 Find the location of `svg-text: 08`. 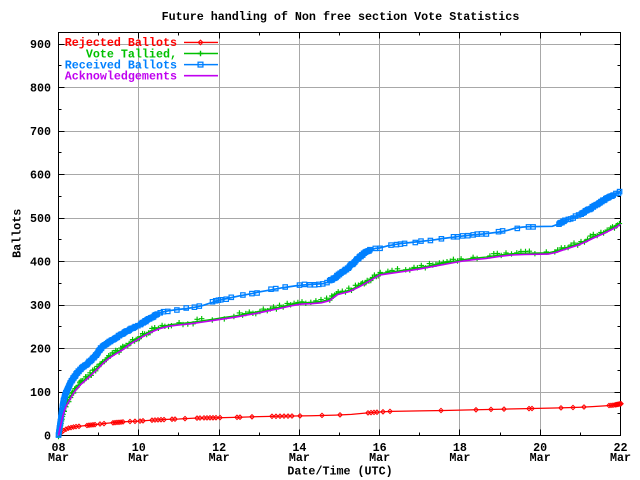

svg-text: 08 is located at coordinates (58, 448).